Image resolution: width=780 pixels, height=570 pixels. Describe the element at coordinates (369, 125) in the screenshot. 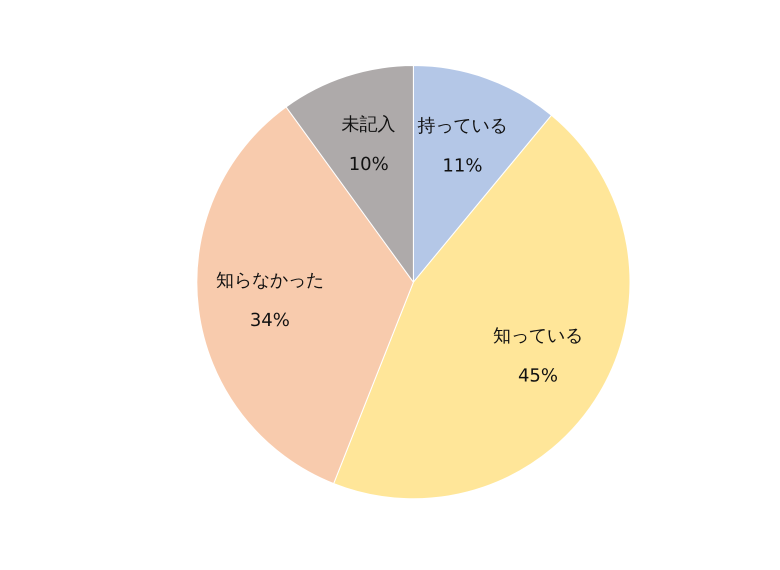

I see `slice-label: 未記入` at that location.